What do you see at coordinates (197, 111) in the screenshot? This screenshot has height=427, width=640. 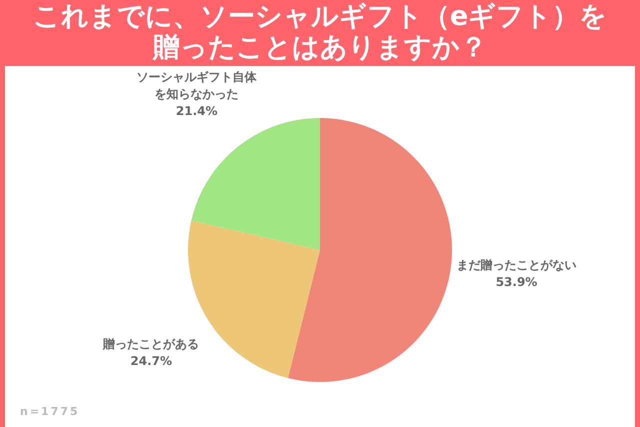 I see `data-label: 21.4%` at bounding box center [197, 111].